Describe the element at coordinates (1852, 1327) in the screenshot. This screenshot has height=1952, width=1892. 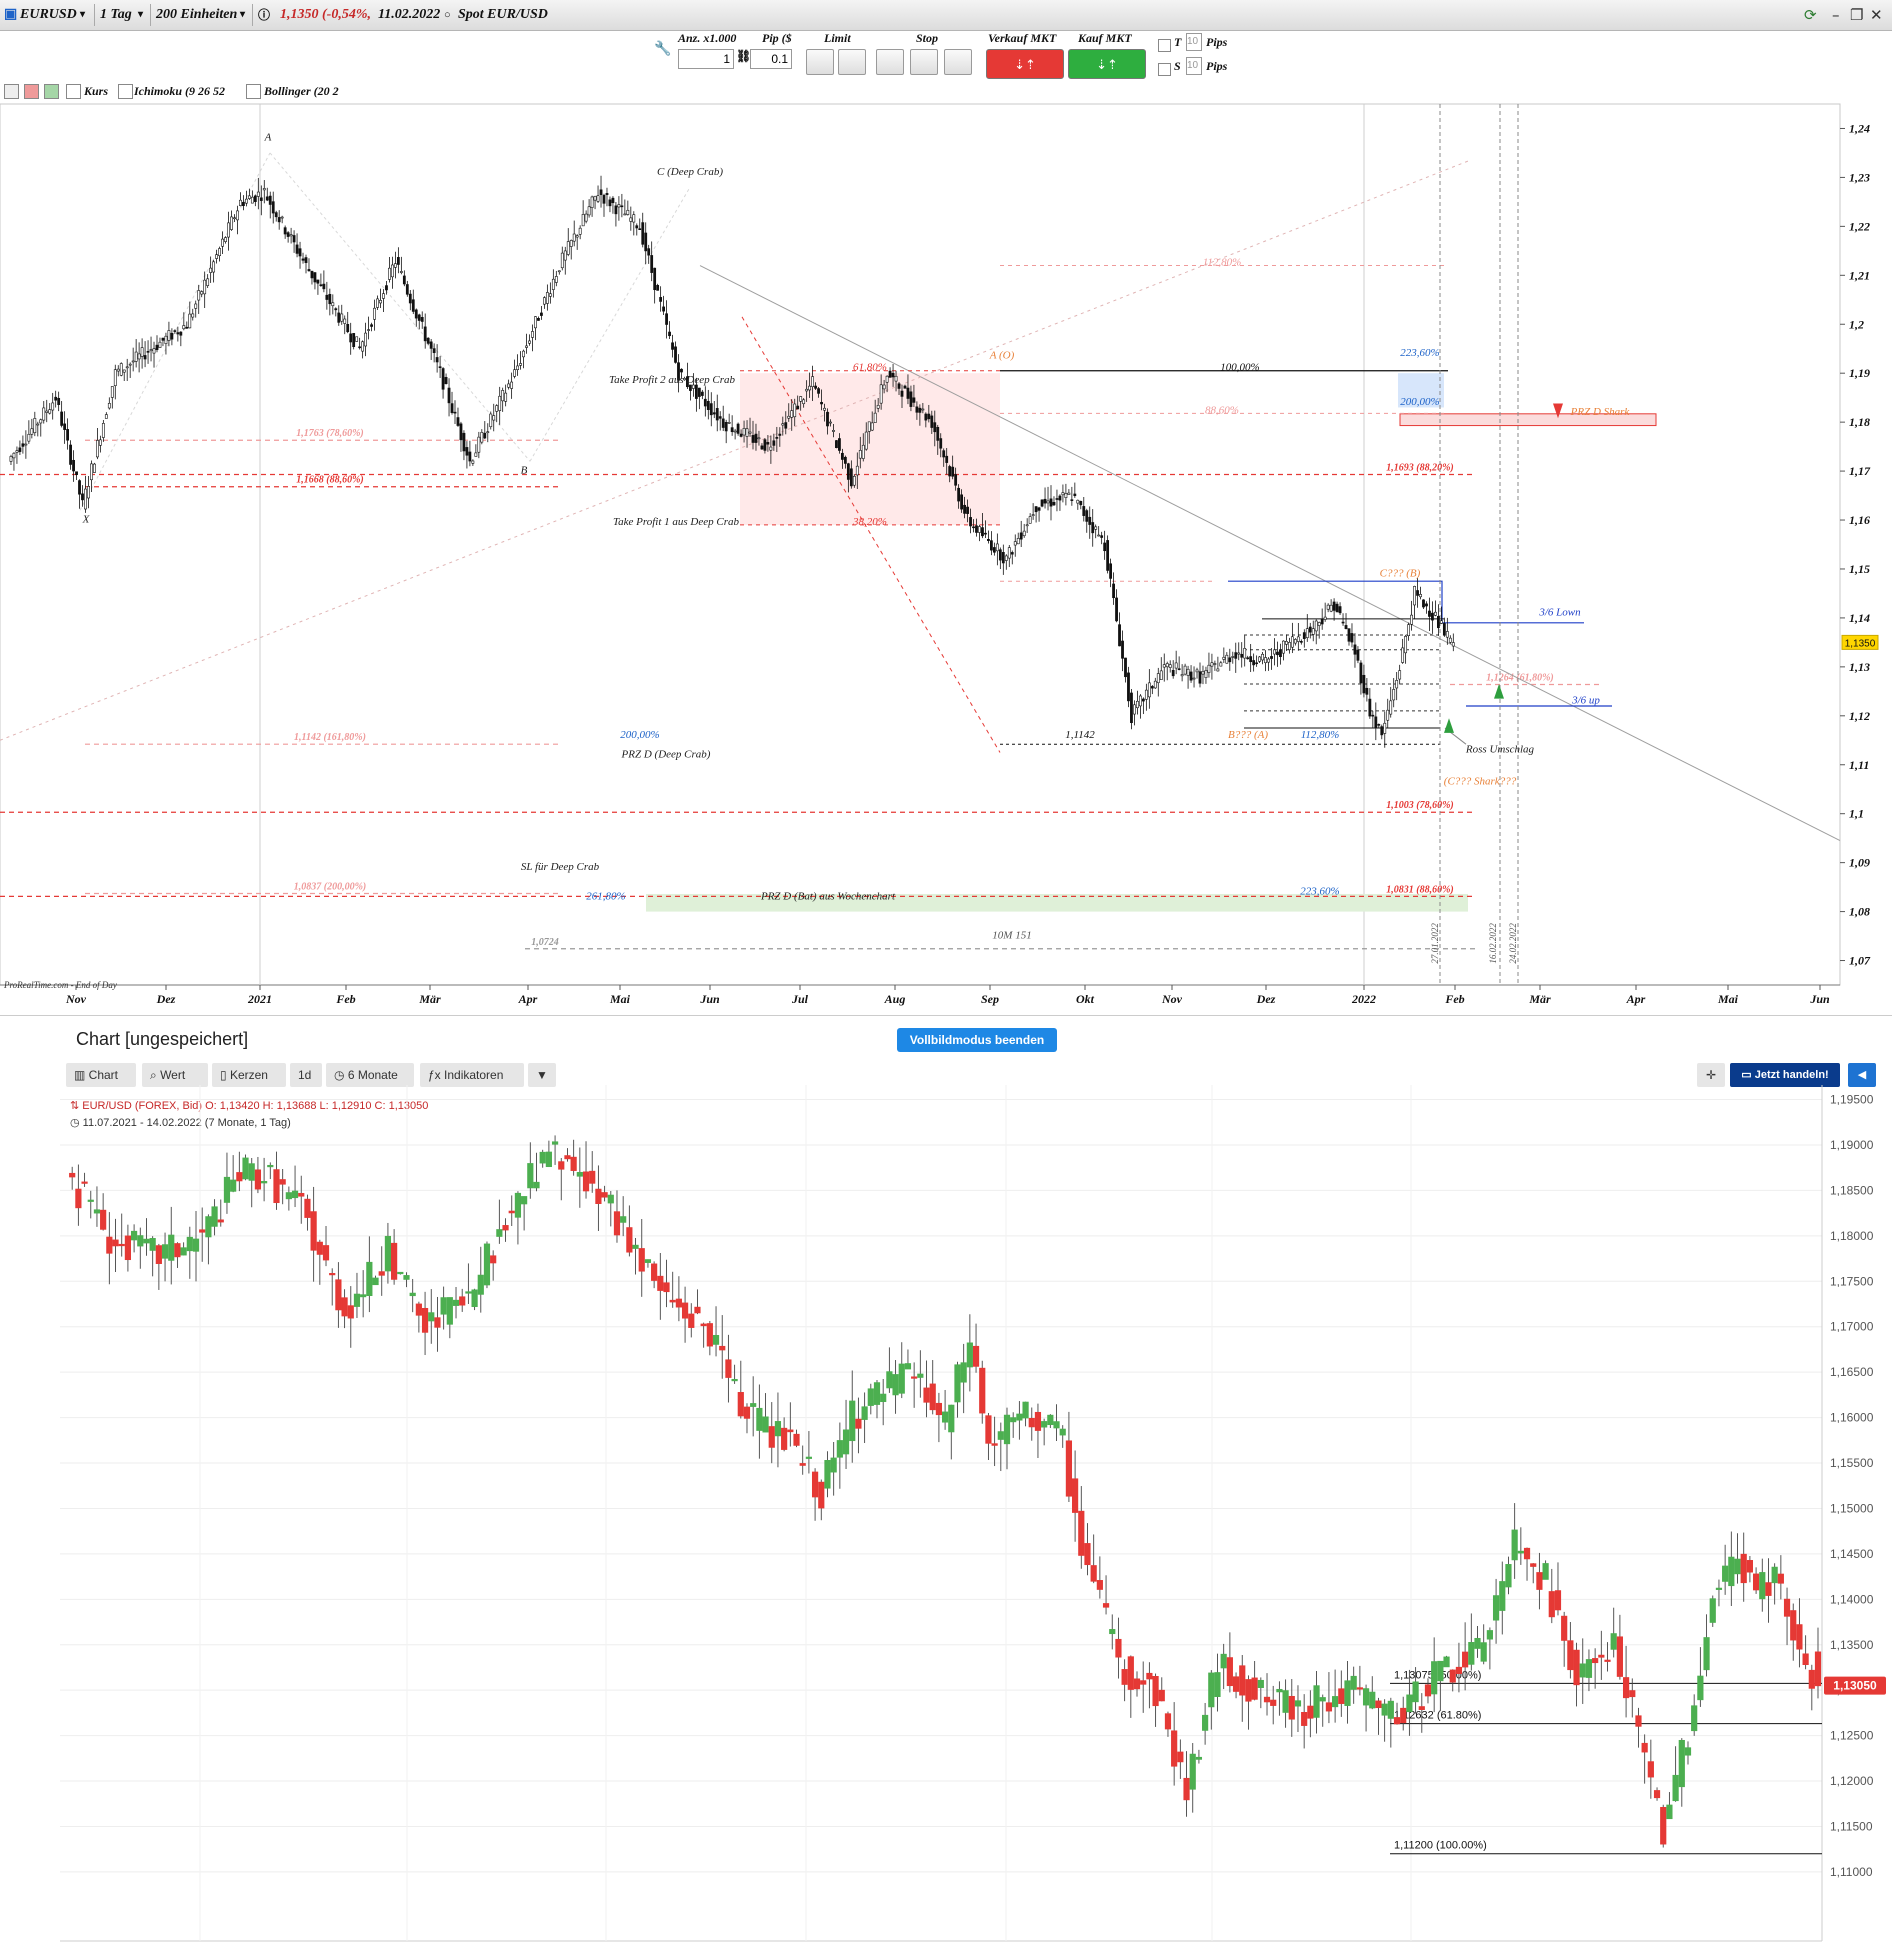
I see `y-tick-label: 1,17000` at that location.